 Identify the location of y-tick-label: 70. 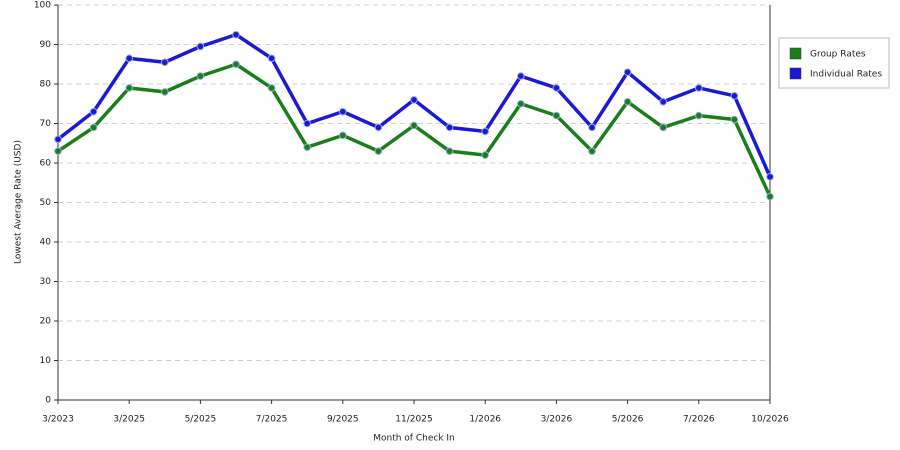
(46, 124).